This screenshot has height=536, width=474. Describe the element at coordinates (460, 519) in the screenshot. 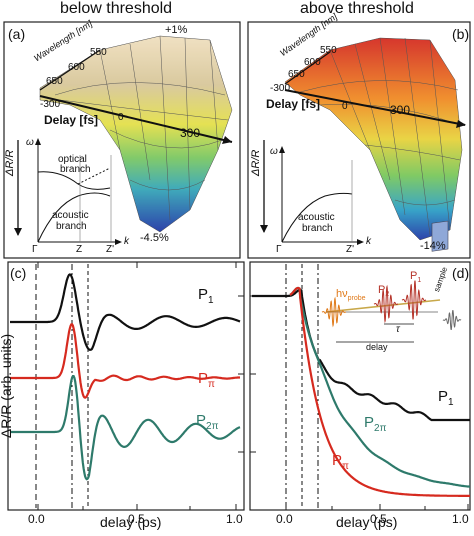

I see `panel-d-xtick-1: 1.0` at that location.